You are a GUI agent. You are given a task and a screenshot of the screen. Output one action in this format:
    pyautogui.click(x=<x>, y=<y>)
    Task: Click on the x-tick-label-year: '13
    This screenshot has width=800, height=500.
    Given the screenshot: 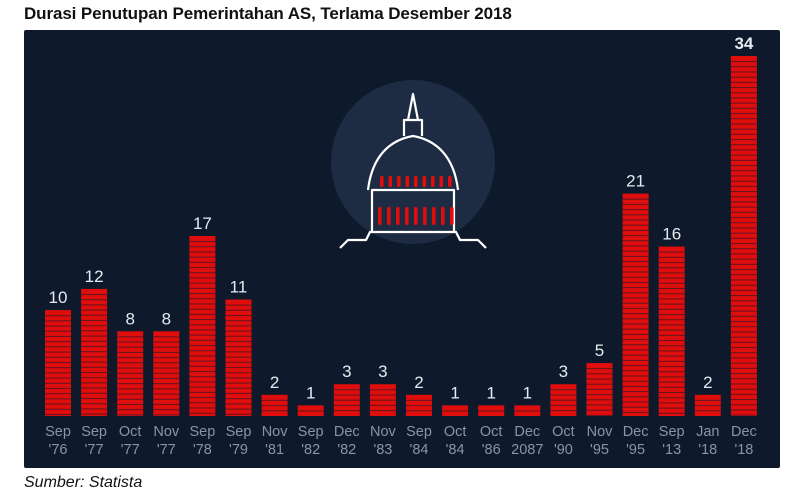 What is the action you would take?
    pyautogui.click(x=671, y=450)
    